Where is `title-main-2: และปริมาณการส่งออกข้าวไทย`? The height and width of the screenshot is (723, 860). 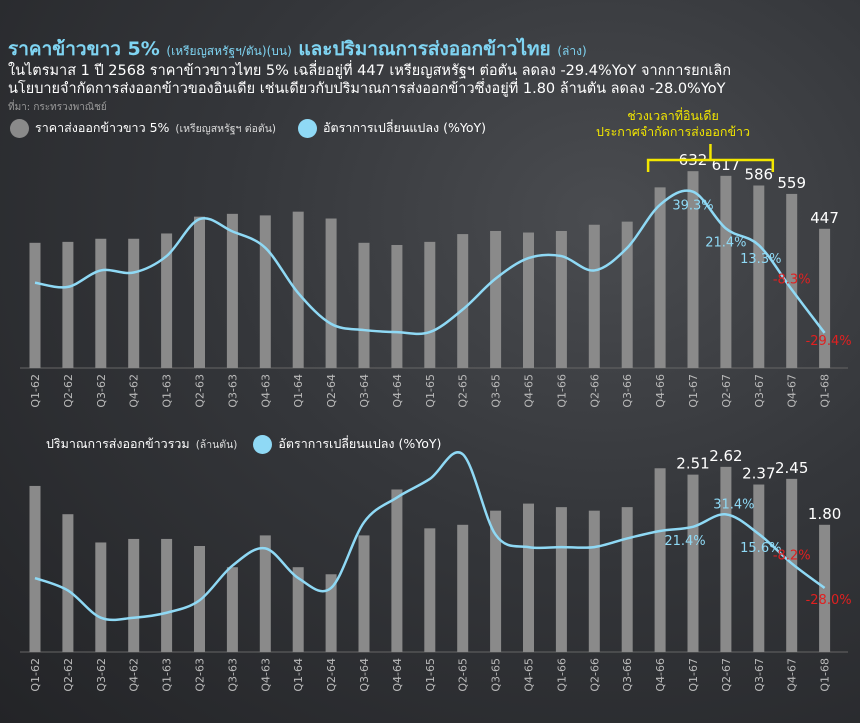 title-main-2: และปริมาณการส่งออกข้าวไทย is located at coordinates (424, 49).